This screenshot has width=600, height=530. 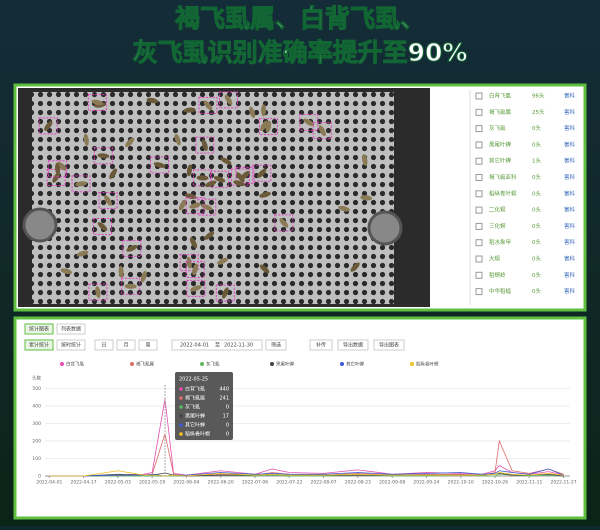 I want to click on x-tick-label: 2022-08-07, so click(x=323, y=483).